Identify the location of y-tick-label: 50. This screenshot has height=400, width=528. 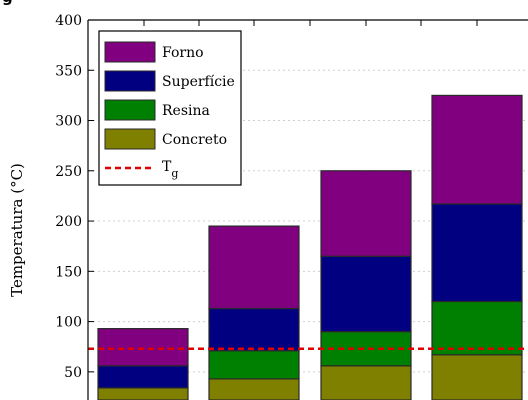
(73, 373).